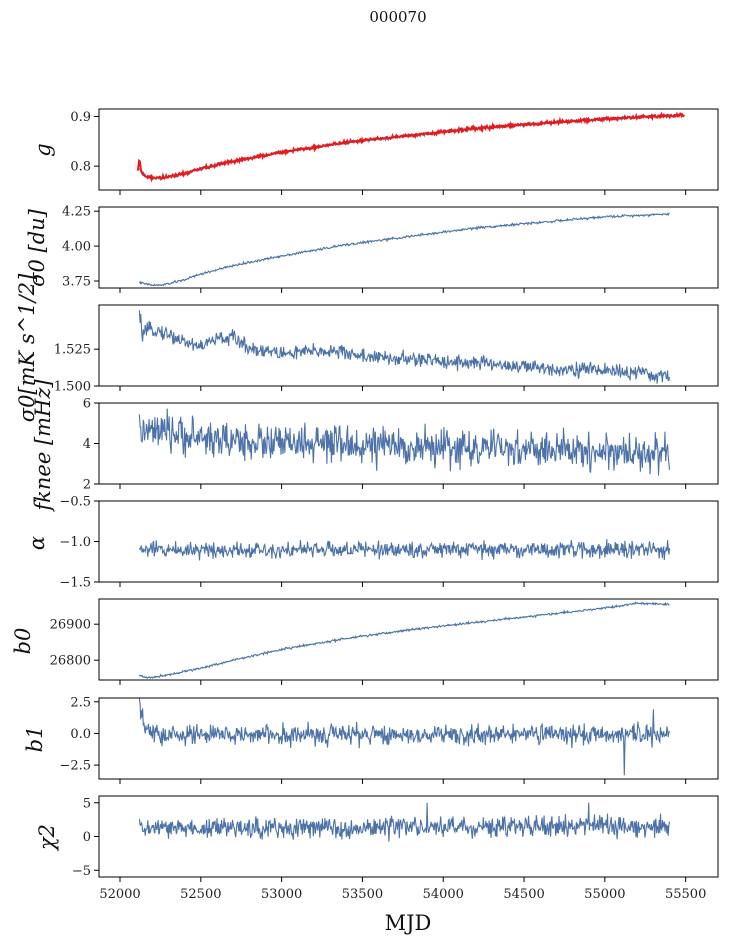  Describe the element at coordinates (404, 147) in the screenshot. I see `series-line-g` at that location.